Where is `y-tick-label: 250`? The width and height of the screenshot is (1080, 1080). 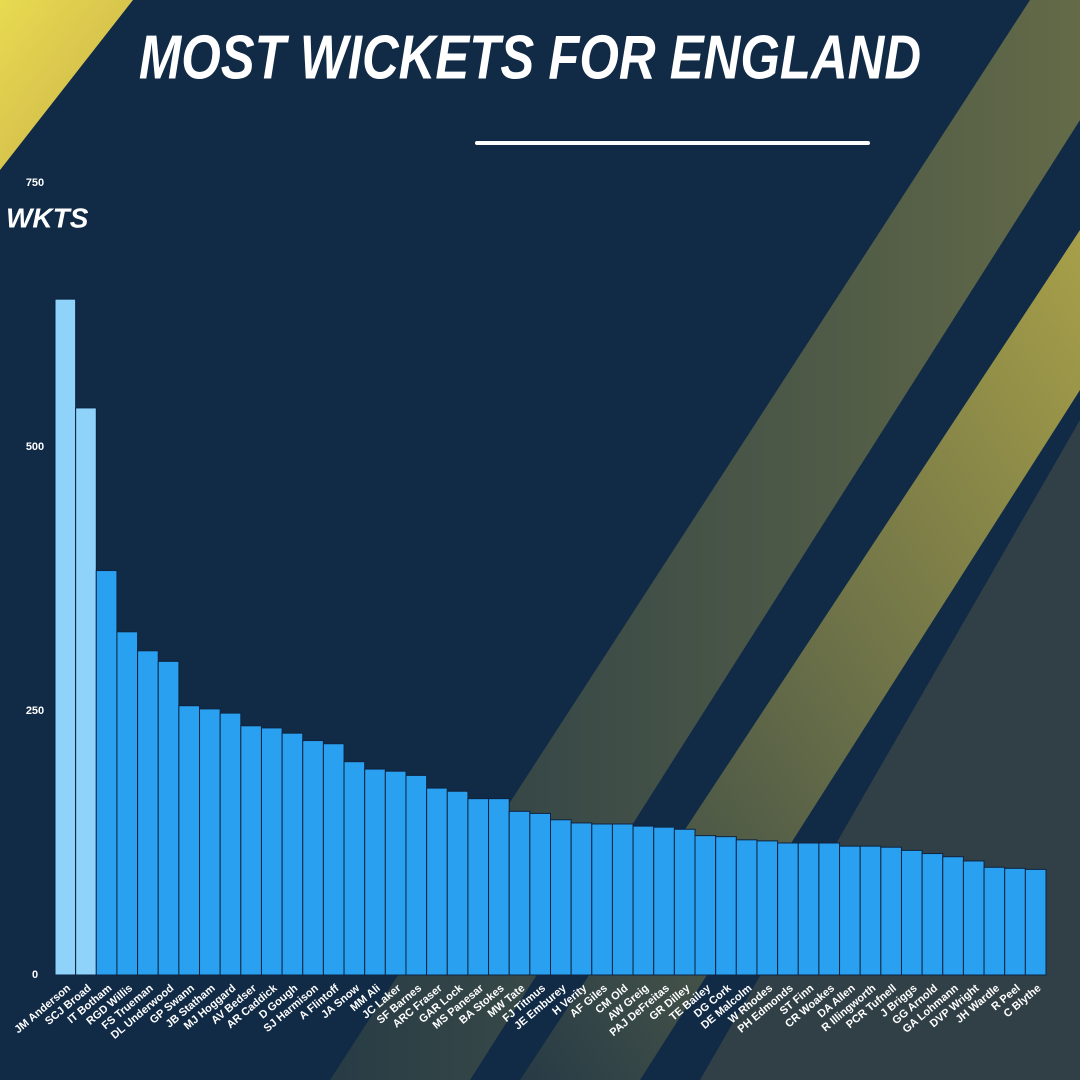
y-tick-label: 250 is located at coordinates (35, 711).